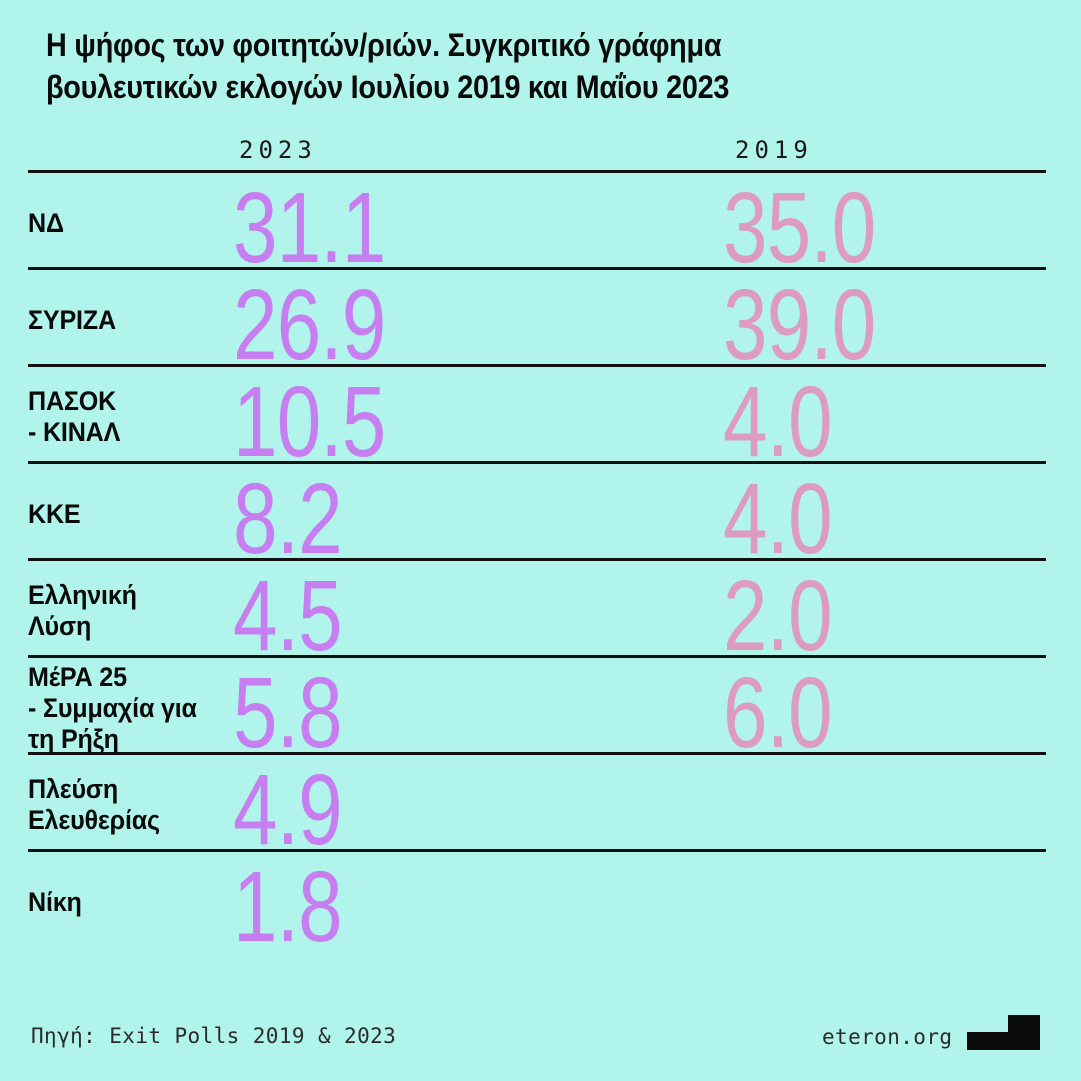 The width and height of the screenshot is (1081, 1081). Describe the element at coordinates (799, 228) in the screenshot. I see `value-2019: 35.0` at that location.